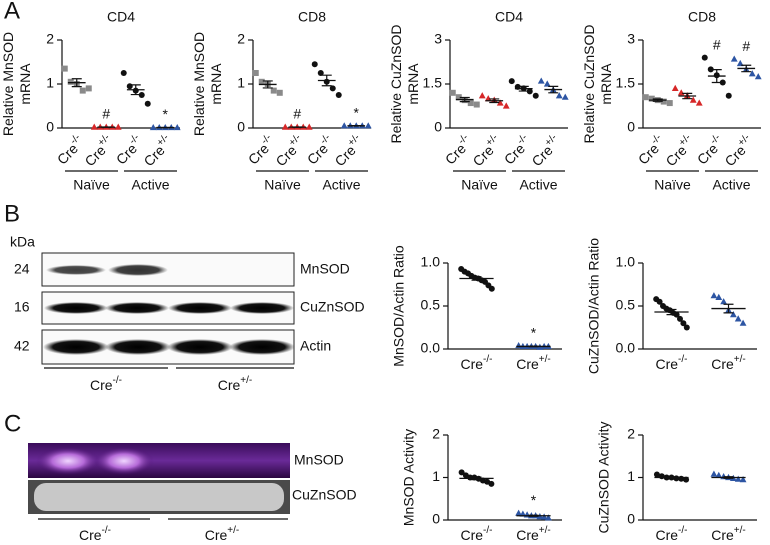 The width and height of the screenshot is (770, 545). Describe the element at coordinates (409, 477) in the screenshot. I see `y-axis-label: MnSOD Activity` at that location.